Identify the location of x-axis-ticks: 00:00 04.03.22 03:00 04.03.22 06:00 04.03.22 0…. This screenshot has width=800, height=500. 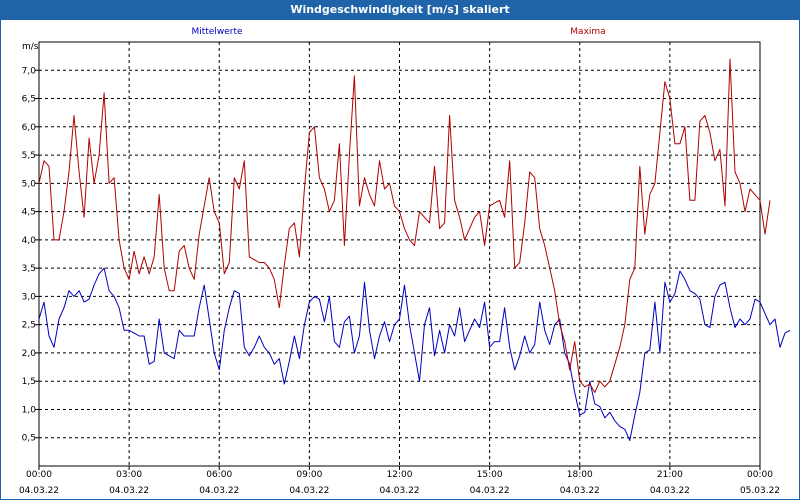
(399, 481).